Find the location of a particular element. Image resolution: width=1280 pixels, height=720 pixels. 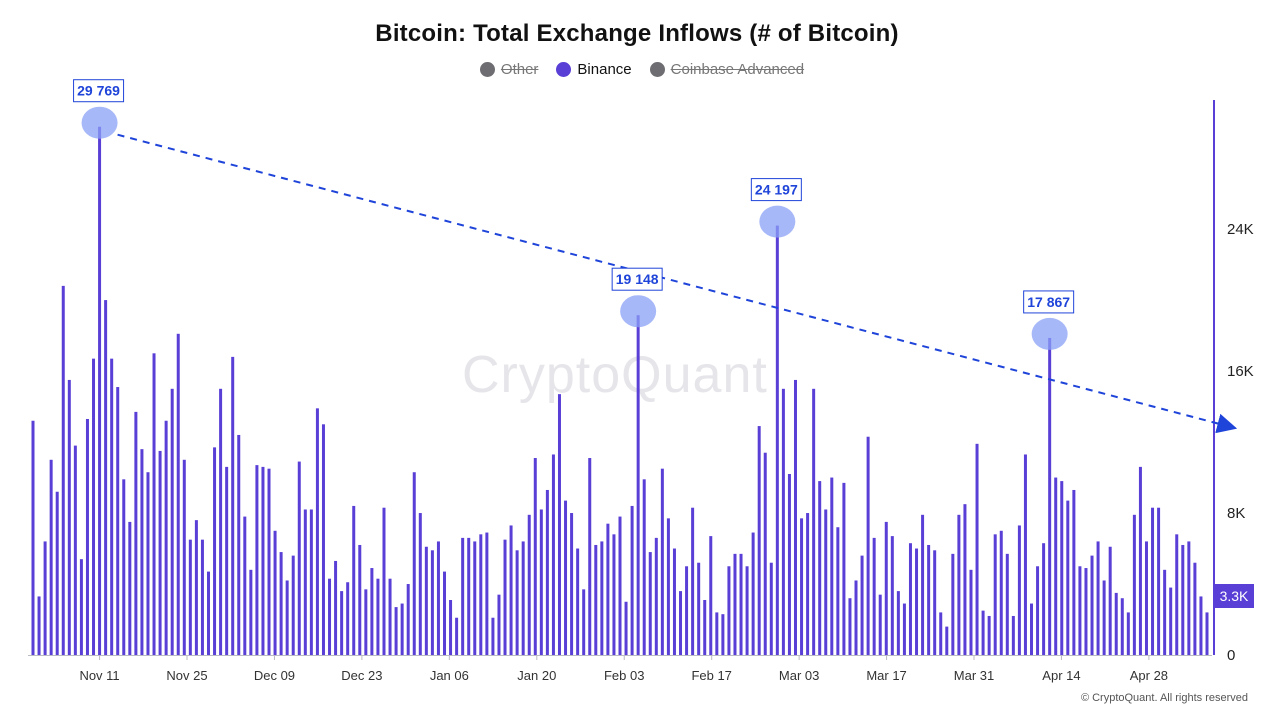

legend-item-binance: Binance is located at coordinates (594, 69).